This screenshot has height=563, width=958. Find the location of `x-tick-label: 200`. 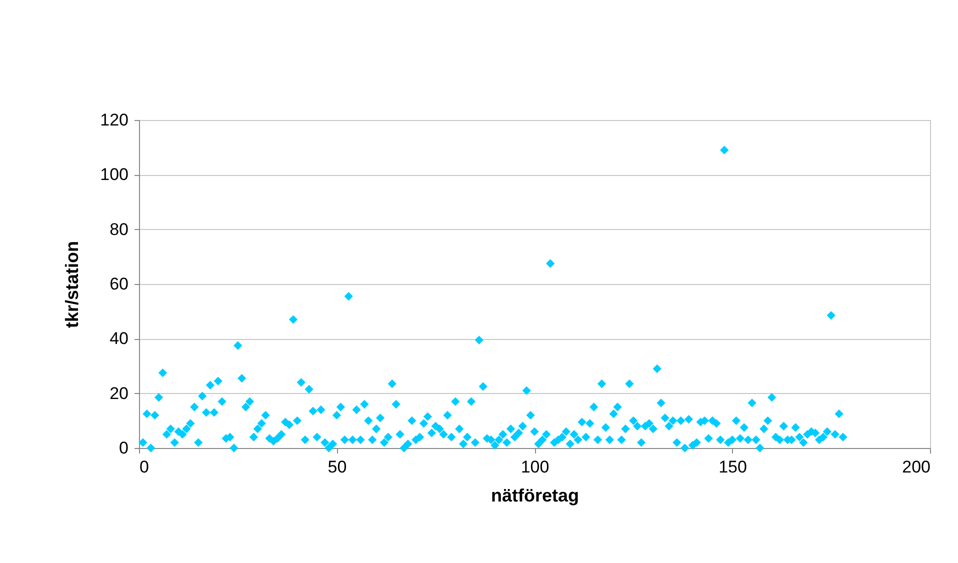

x-tick-label: 200 is located at coordinates (916, 467).